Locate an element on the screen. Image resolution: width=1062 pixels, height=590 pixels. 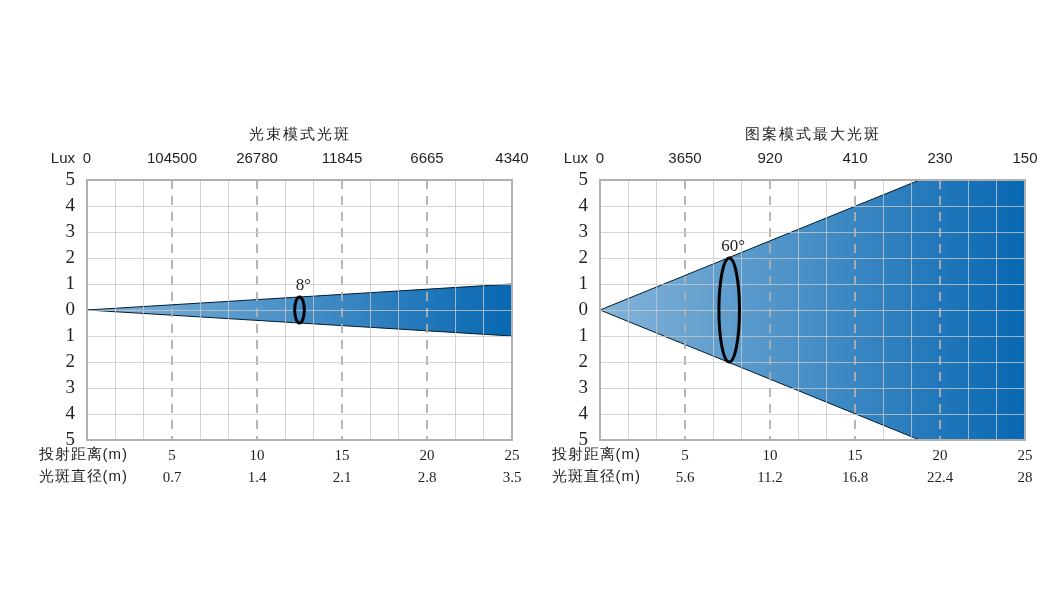
annotation: 8° is located at coordinates (303, 284).